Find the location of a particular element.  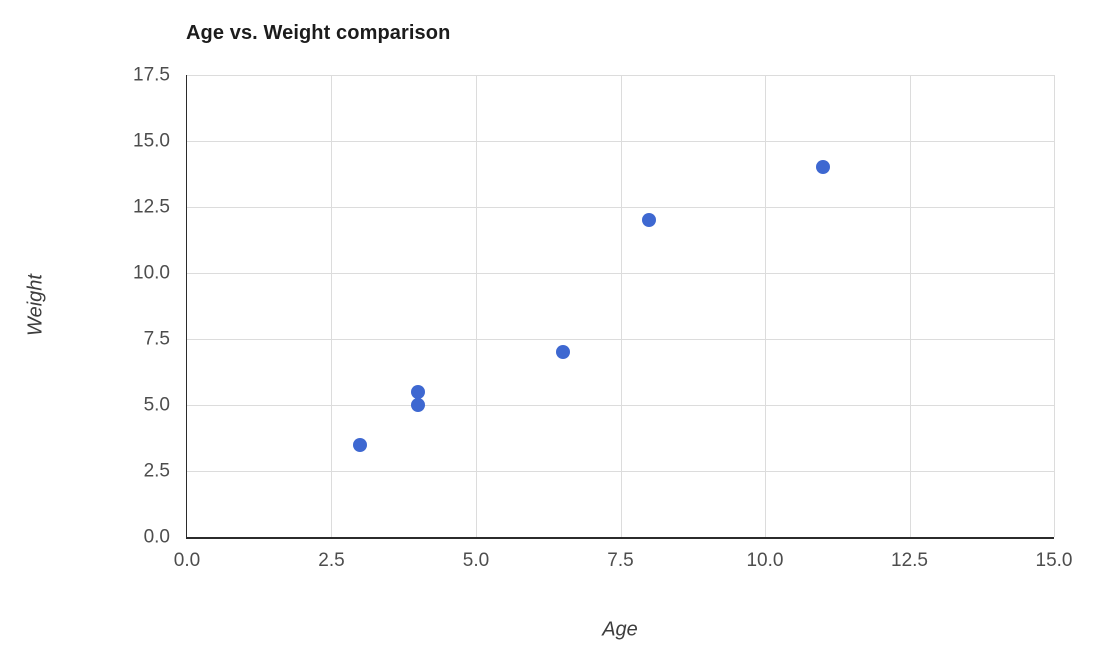

x-tick-label: 2.5 is located at coordinates (331, 560).